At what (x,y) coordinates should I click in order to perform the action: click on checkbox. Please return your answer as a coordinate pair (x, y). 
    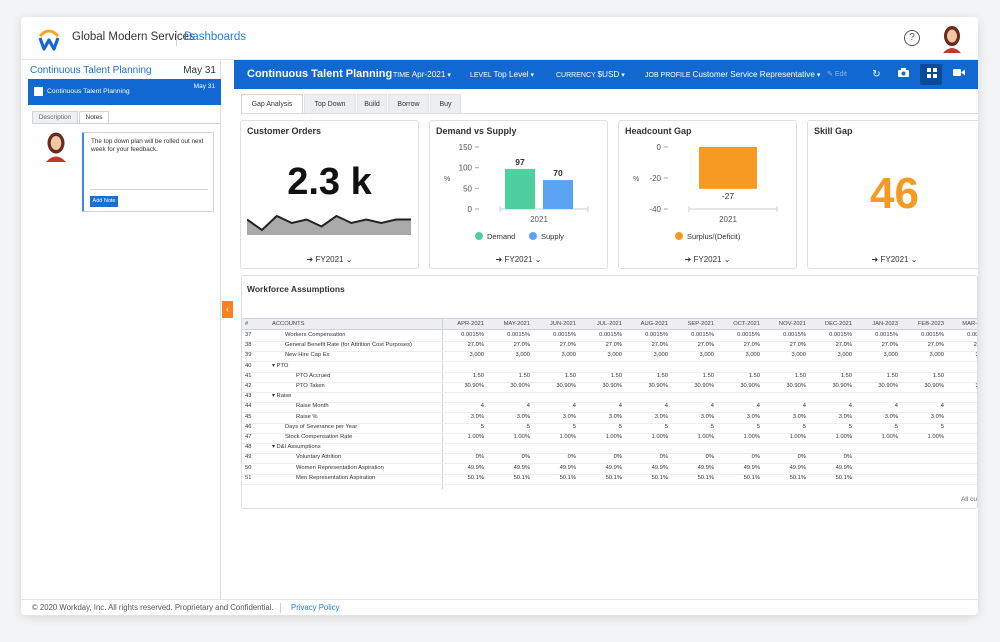
    Looking at the image, I should click on (38, 91).